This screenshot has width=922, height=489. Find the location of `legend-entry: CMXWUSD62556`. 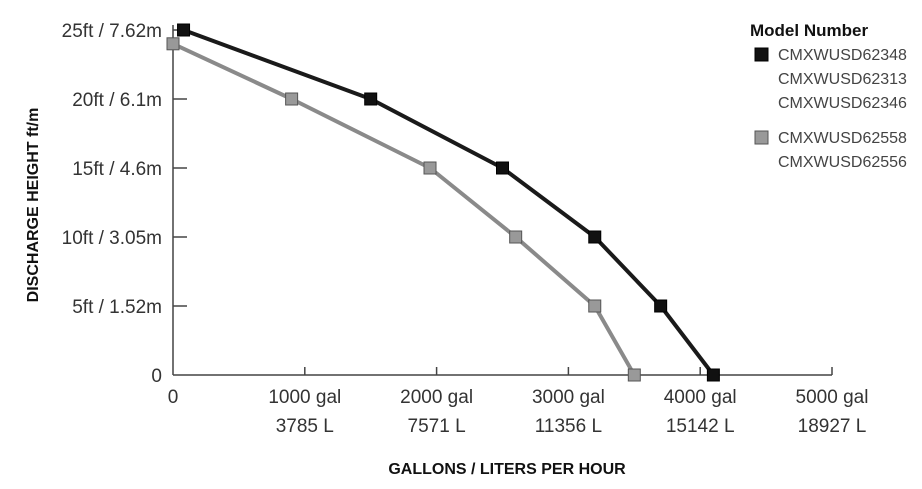

legend-entry: CMXWUSD62556 is located at coordinates (842, 162).